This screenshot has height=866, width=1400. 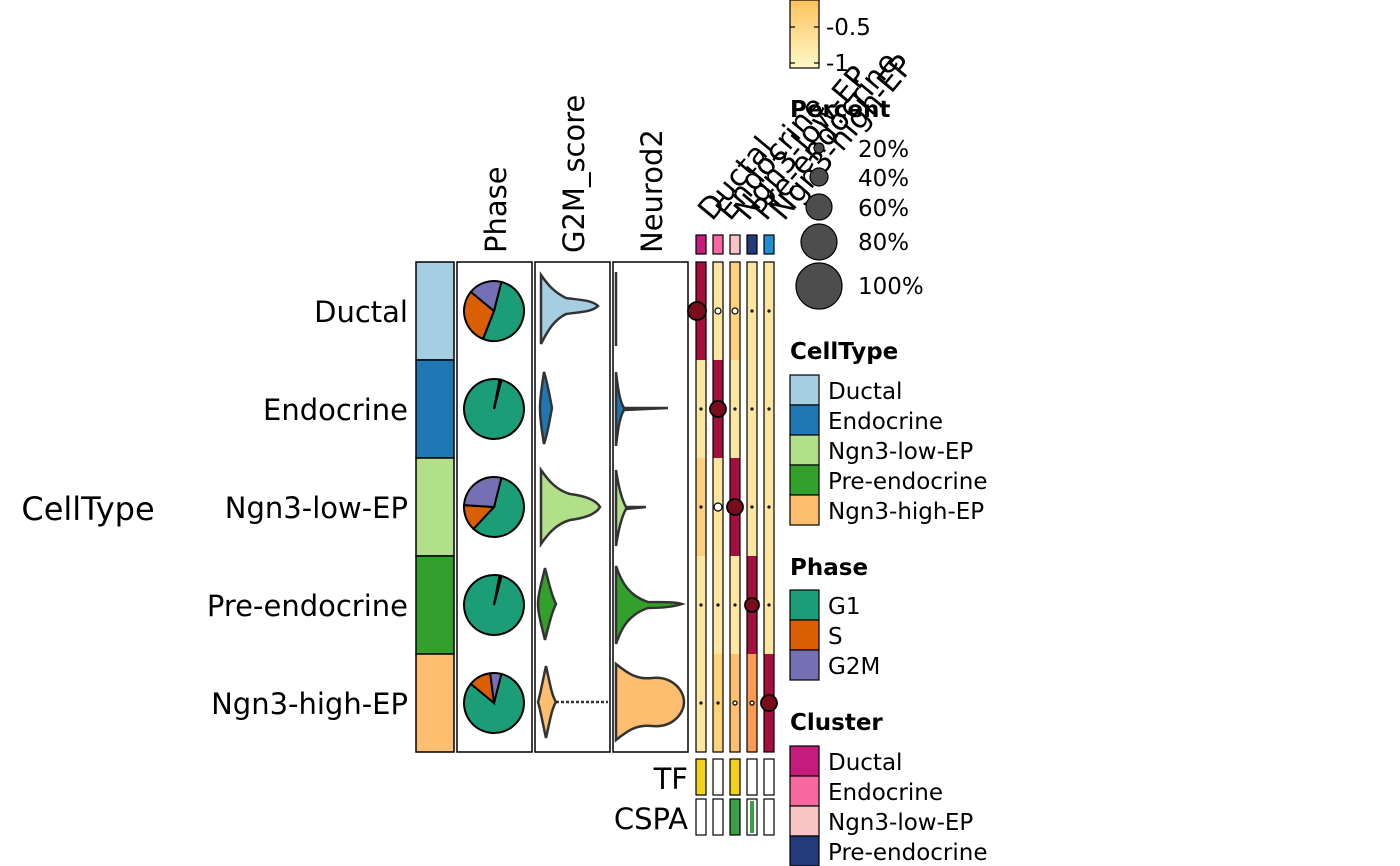 What do you see at coordinates (735, 507) in the screenshot?
I see `dot-ngn3-low-ep-ngn3-low-ep` at bounding box center [735, 507].